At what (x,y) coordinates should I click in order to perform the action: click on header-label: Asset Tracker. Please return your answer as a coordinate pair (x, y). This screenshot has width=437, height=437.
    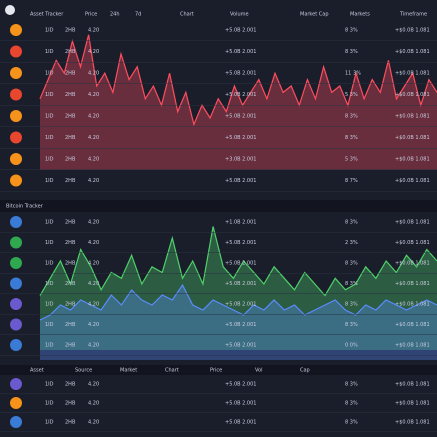
    Looking at the image, I should click on (47, 15).